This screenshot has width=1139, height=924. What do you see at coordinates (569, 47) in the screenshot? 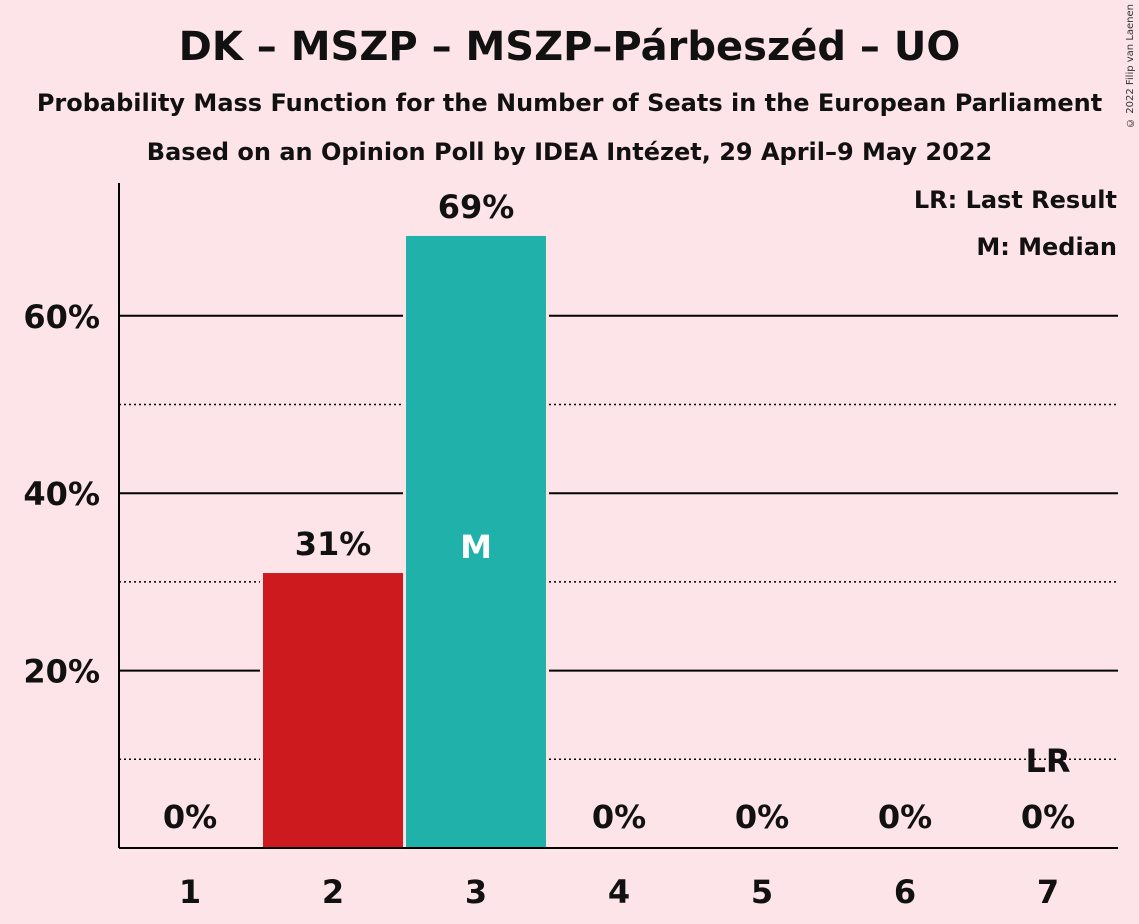
I see `chart-title: DK – MSZP – MSZP–Párbeszéd – UO` at bounding box center [569, 47].